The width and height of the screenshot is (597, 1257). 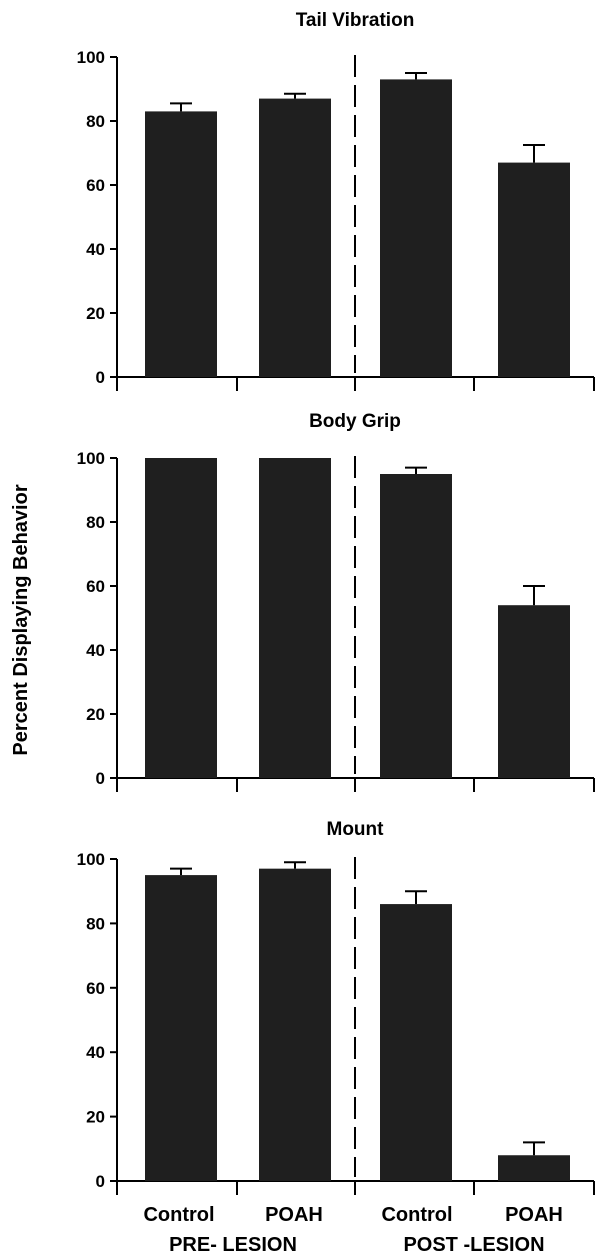 I want to click on y-axis-label: Percent Displaying Behavior, so click(x=21, y=619).